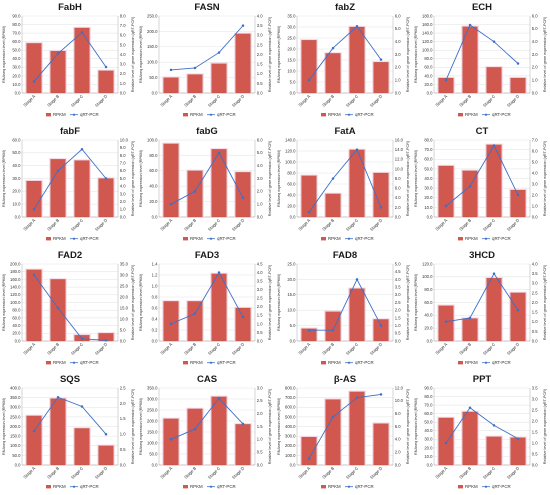 The image size is (550, 495). I want to click on y2-tick-label: 6.0, so click(398, 188).